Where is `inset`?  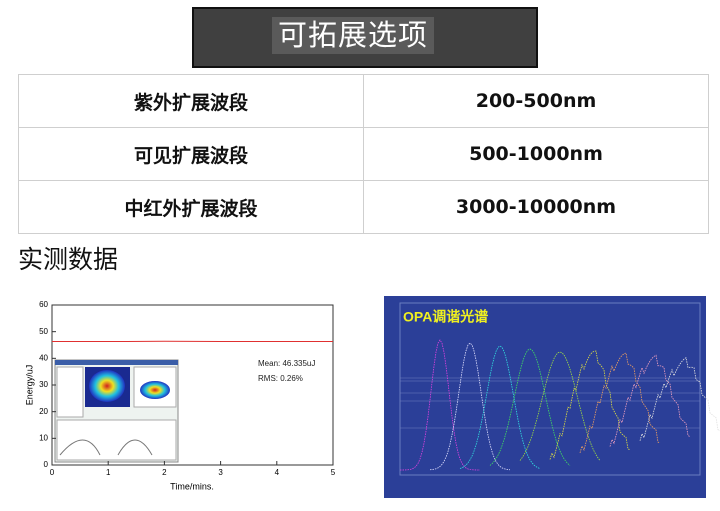 inset is located at coordinates (116, 411).